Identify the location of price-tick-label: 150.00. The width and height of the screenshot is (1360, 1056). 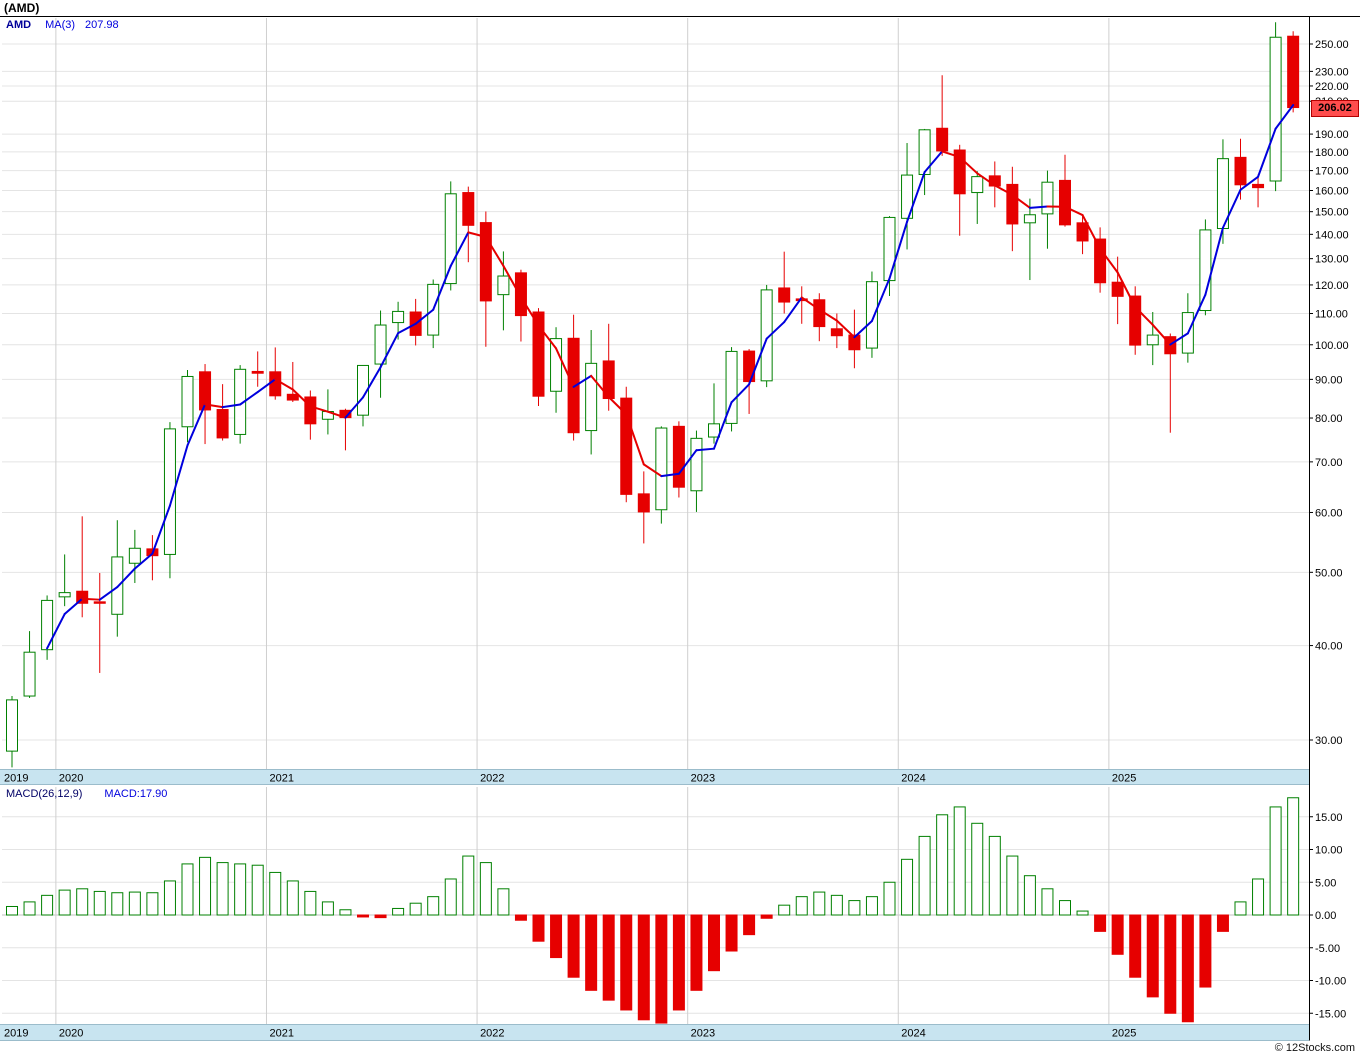
(1332, 213).